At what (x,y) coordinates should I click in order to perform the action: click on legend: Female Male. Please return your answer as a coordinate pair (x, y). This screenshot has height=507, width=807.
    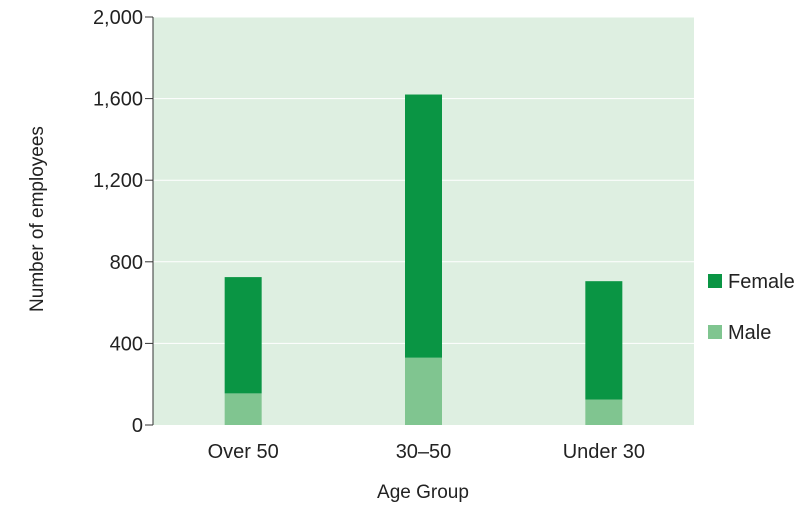
    Looking at the image, I should click on (751, 307).